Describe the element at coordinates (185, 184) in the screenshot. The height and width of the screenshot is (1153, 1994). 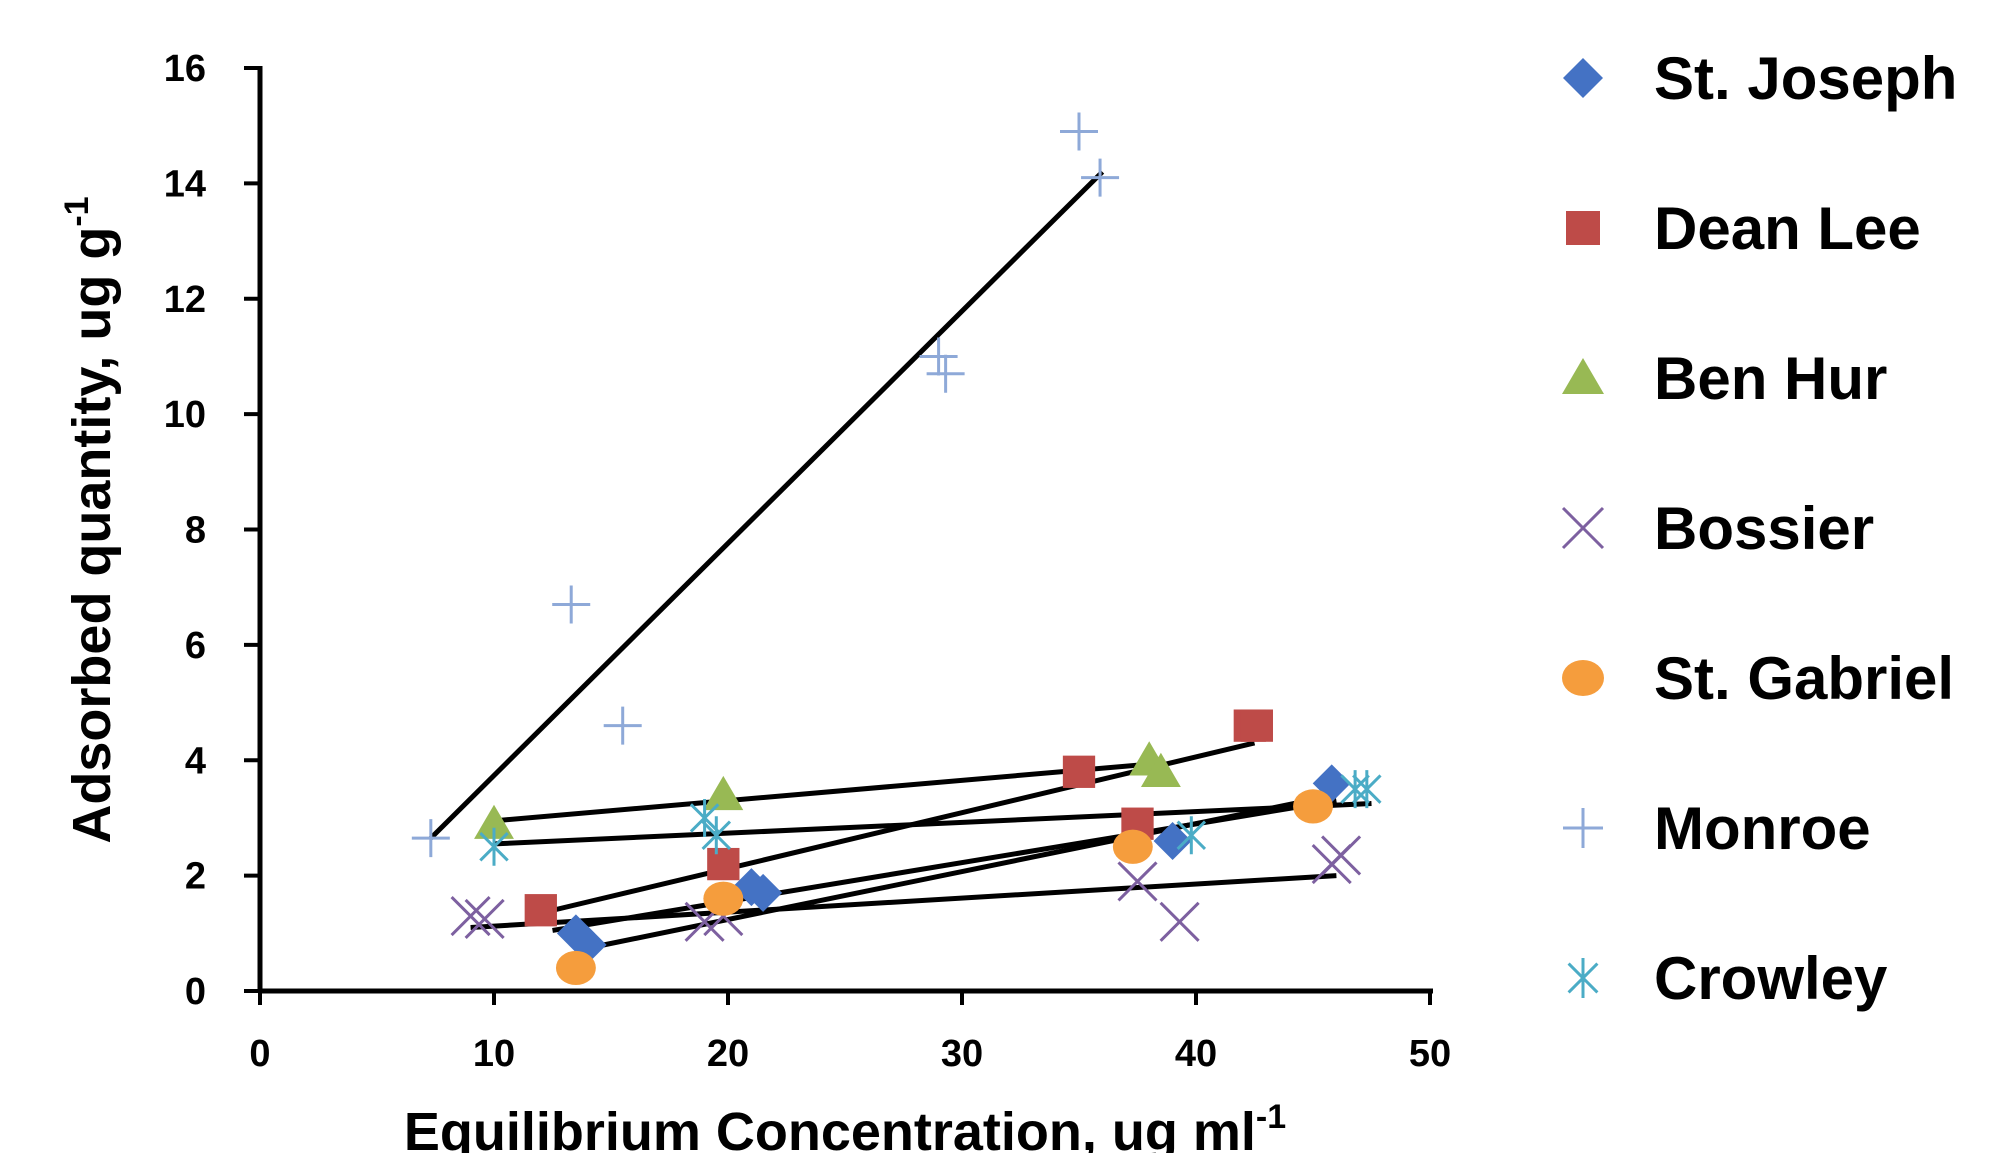
I see `y-tick-label: 14` at that location.